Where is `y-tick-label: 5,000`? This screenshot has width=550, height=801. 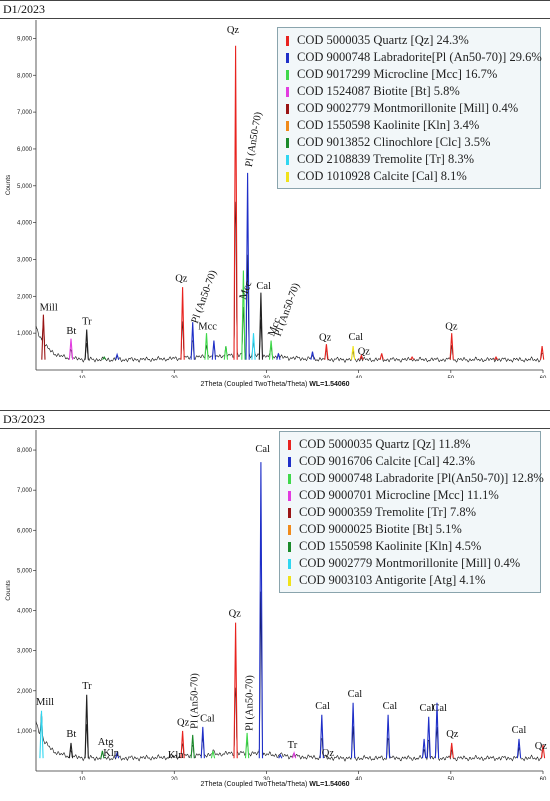 y-tick-label: 5,000 is located at coordinates (25, 187).